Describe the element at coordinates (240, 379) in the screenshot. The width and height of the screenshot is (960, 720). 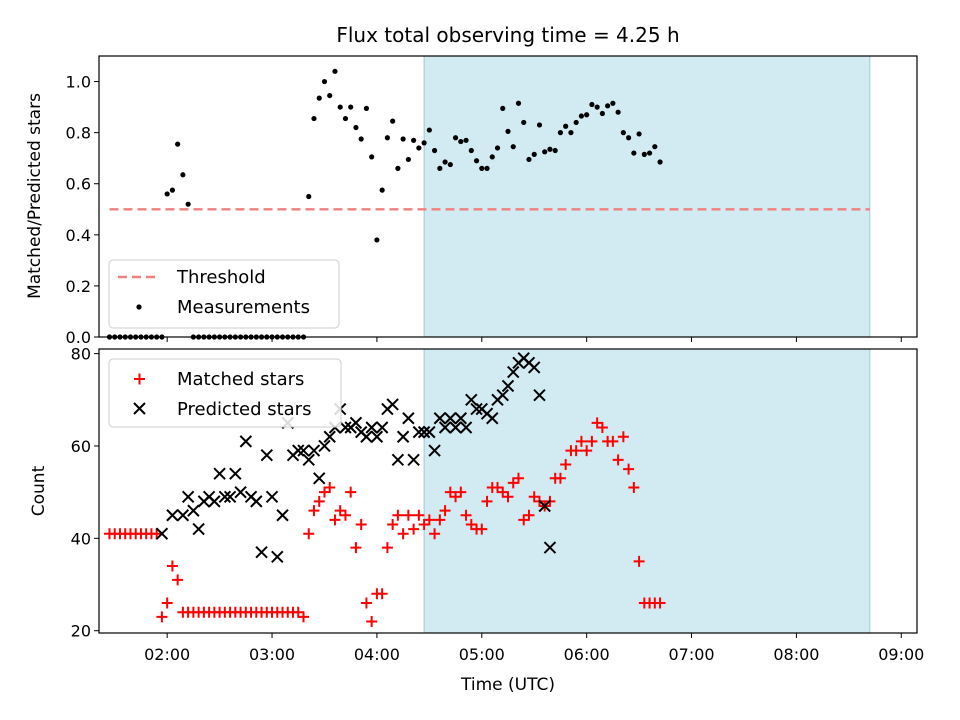
I see `legend-matched-label: Matched stars` at that location.